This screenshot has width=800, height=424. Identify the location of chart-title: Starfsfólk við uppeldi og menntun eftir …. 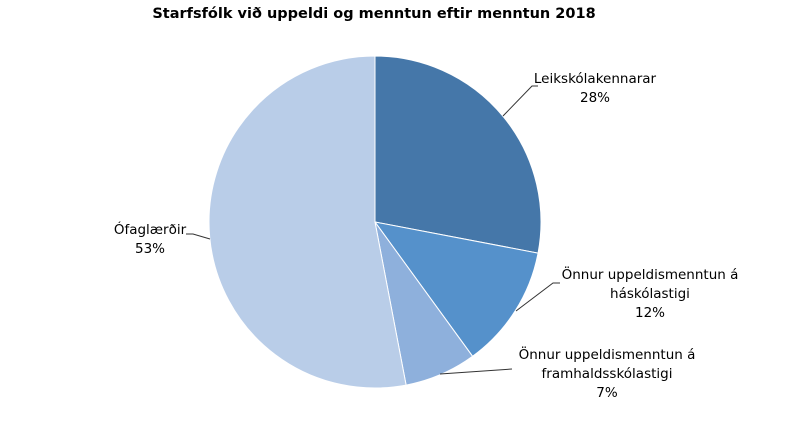
(374, 14).